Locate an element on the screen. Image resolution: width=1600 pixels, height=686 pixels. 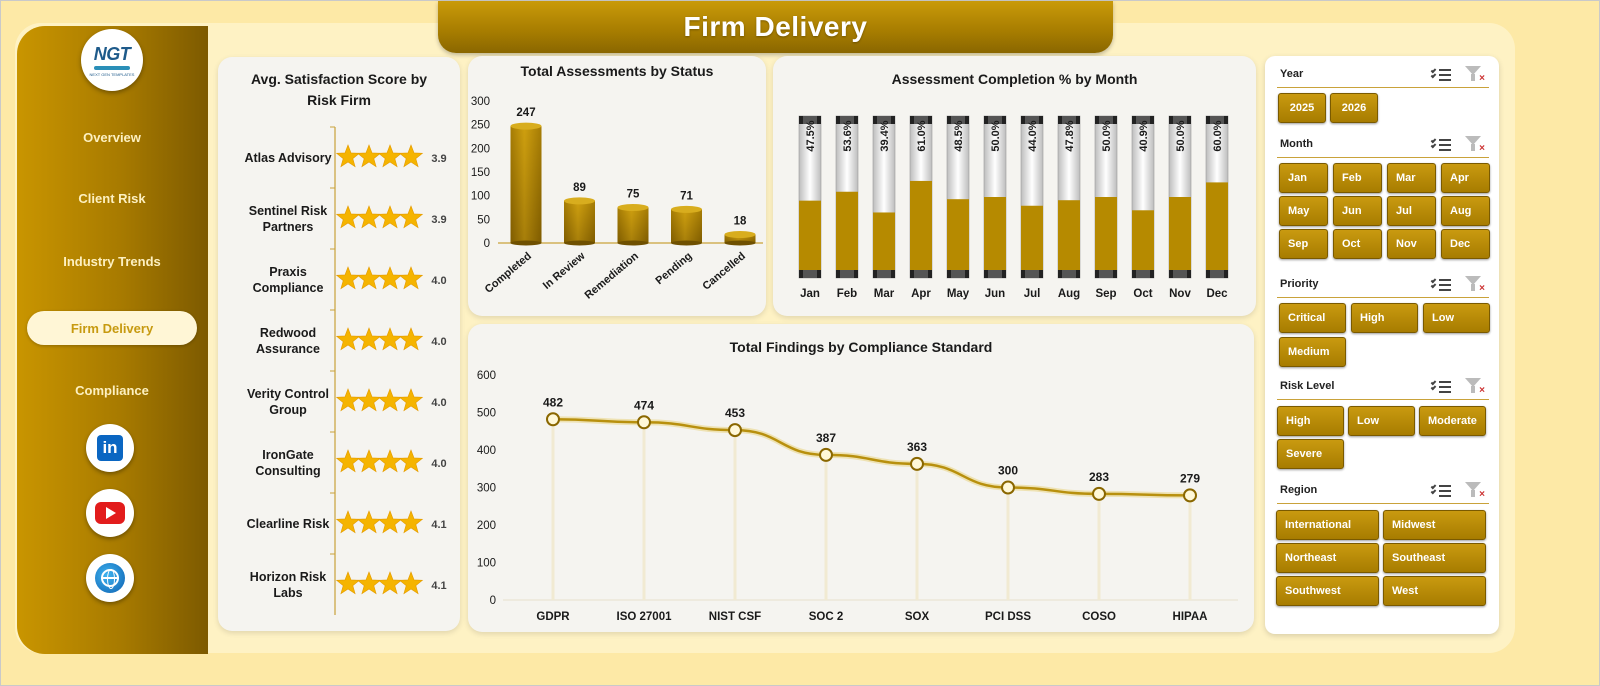
findings-category-label: SOC 2 is located at coordinates (826, 617).